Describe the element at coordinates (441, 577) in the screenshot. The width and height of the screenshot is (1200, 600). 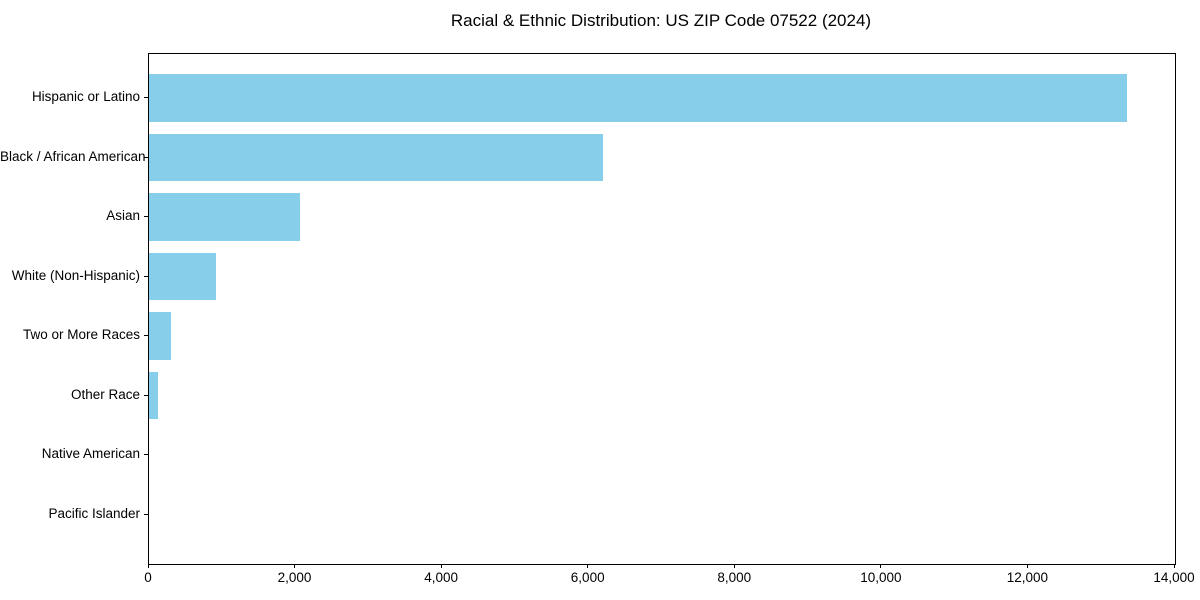
I see `x-tick-label-4000: 4,000` at that location.